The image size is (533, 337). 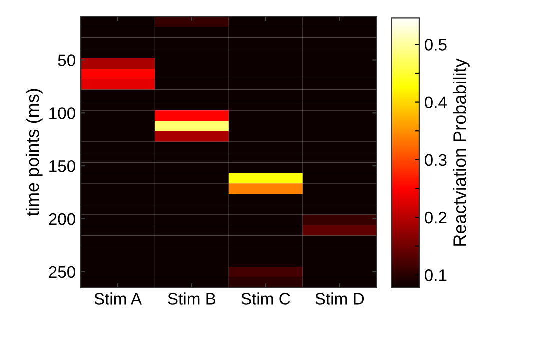 What do you see at coordinates (67, 60) in the screenshot?
I see `y-tick-label: 50` at bounding box center [67, 60].